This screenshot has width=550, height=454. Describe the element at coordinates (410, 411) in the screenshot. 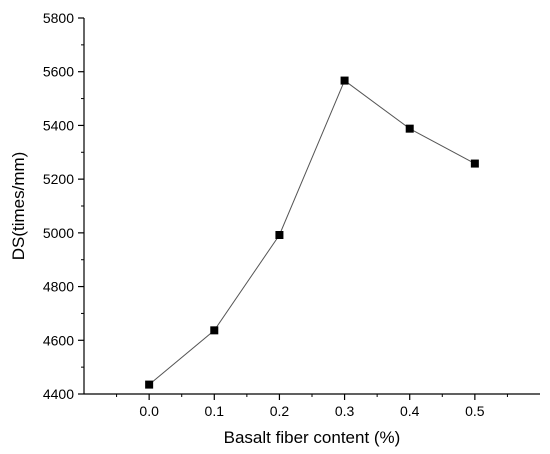

I see `x-tick-label: 0.4` at that location.